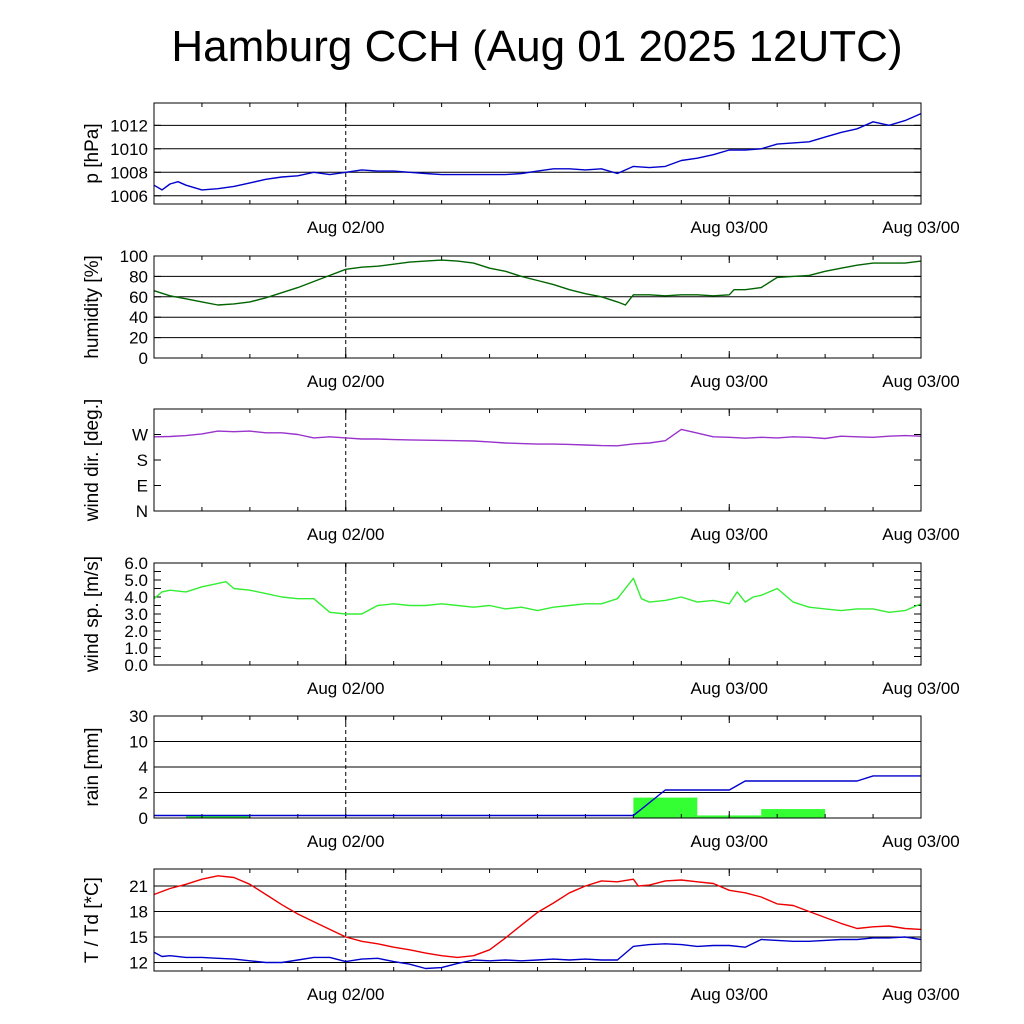 The width and height of the screenshot is (1024, 1024). Describe the element at coordinates (138, 716) in the screenshot. I see `y-tick-label: 30` at that location.